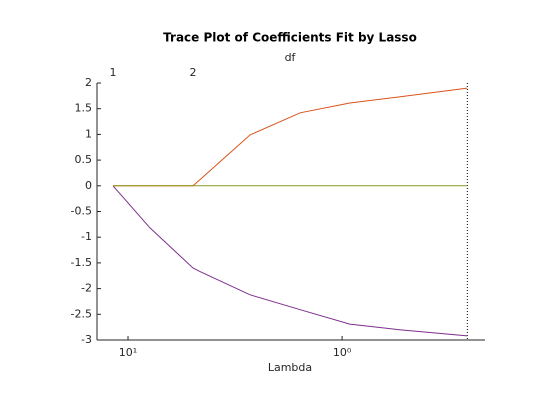 The image size is (560, 420). I want to click on y-tick-label: -1.5, so click(81, 262).